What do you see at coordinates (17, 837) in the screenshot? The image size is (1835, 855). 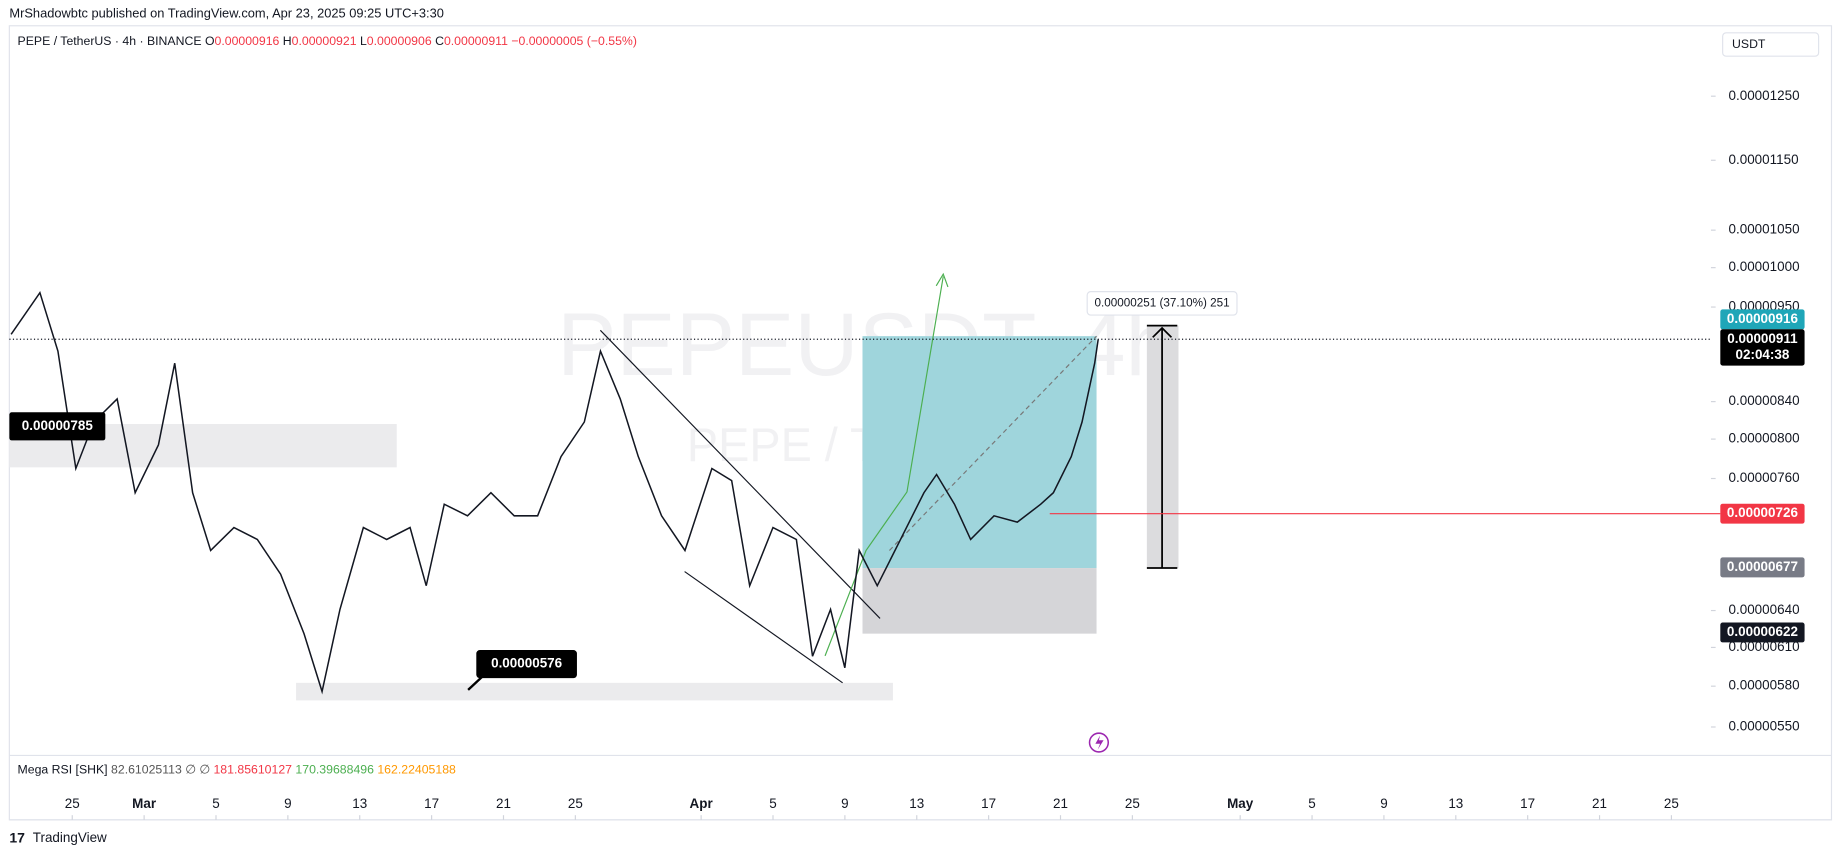 I see `brand-logo: 17` at bounding box center [17, 837].